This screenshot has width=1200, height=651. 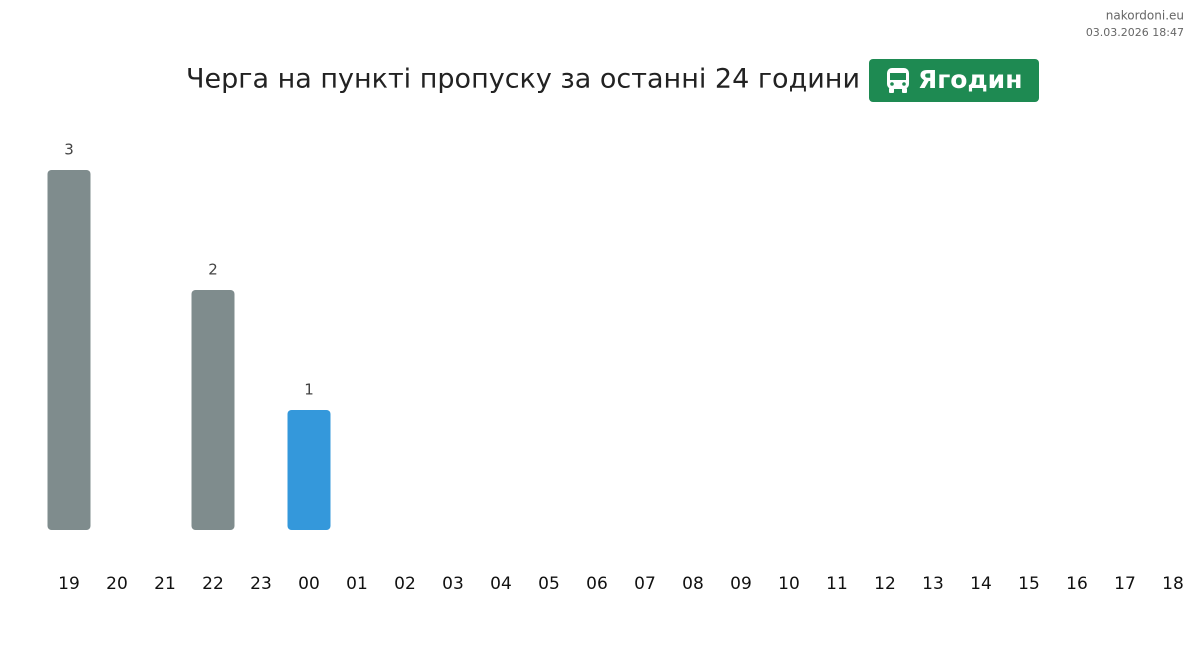 What do you see at coordinates (357, 584) in the screenshot?
I see `x-tick-label: 01` at bounding box center [357, 584].